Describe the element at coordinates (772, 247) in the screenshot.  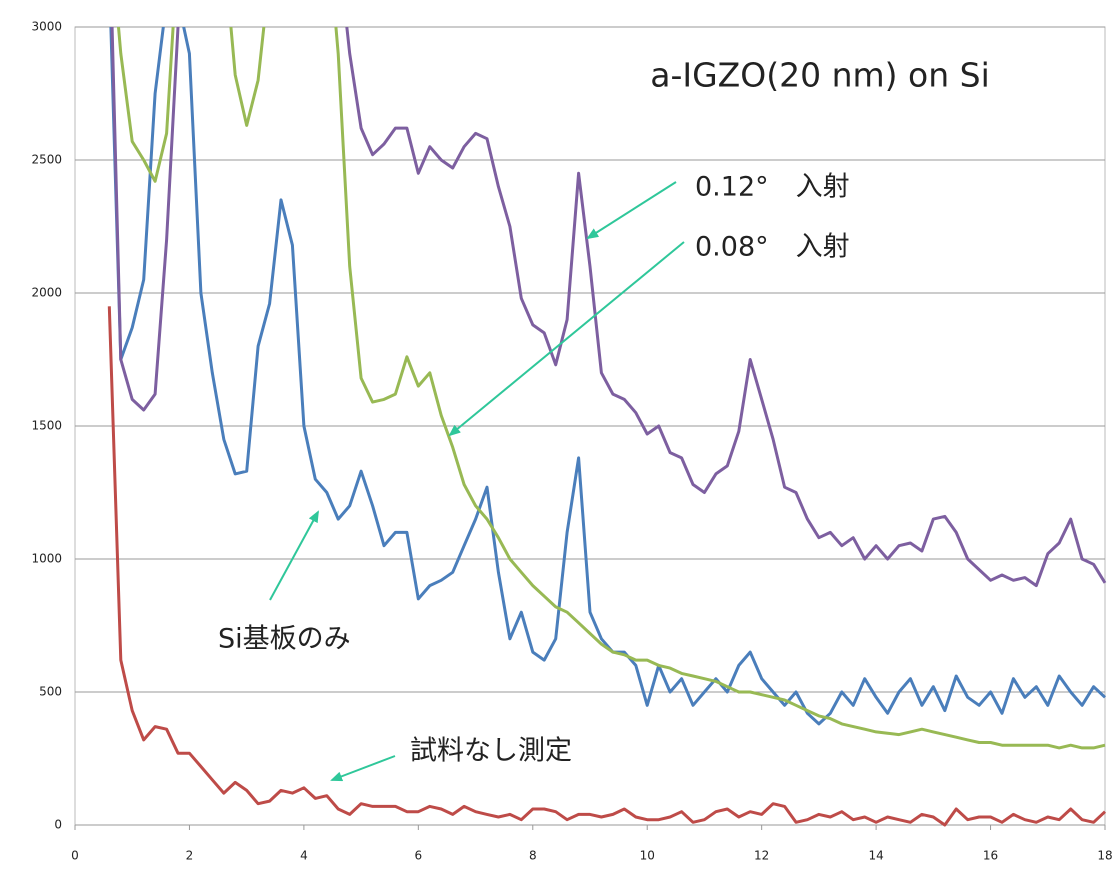
I see `series-label: 0.08° 入射` at that location.